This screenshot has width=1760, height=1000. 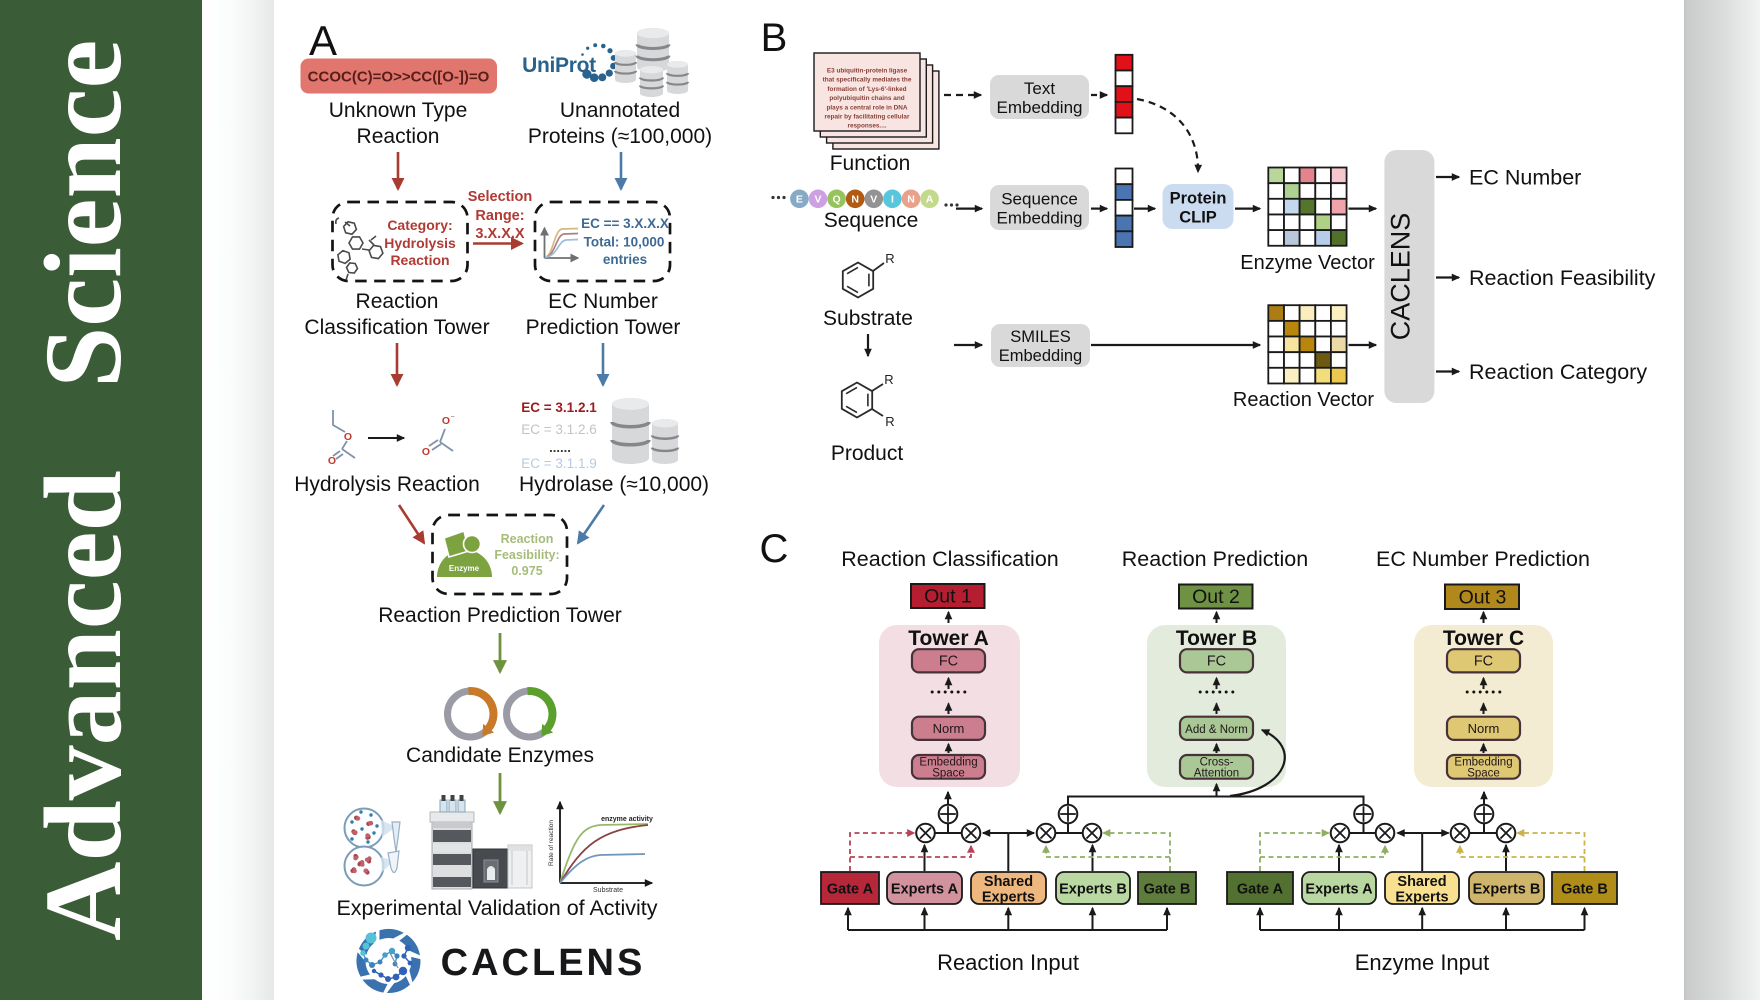 What do you see at coordinates (1584, 890) in the screenshot?
I see `svg-text: Gate B` at bounding box center [1584, 890].